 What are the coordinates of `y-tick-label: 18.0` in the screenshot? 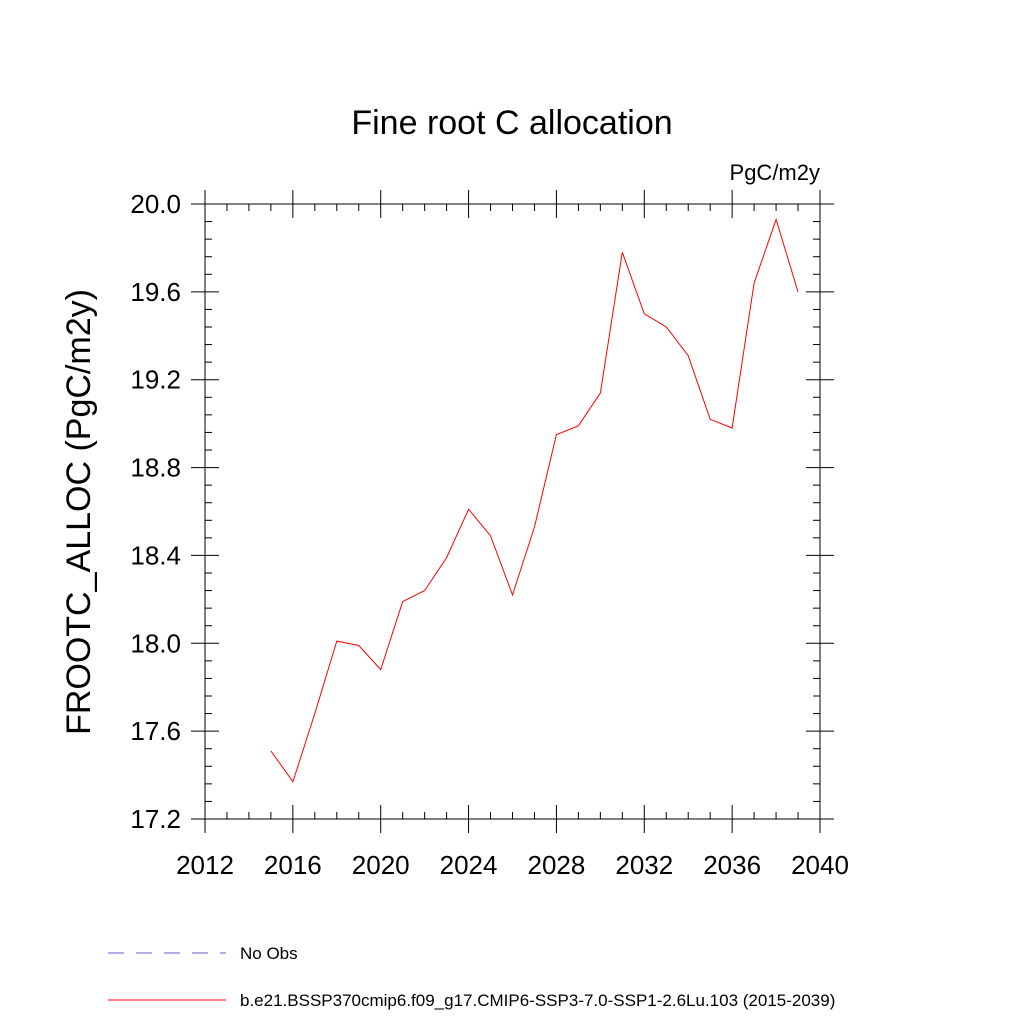 It's located at (155, 643).